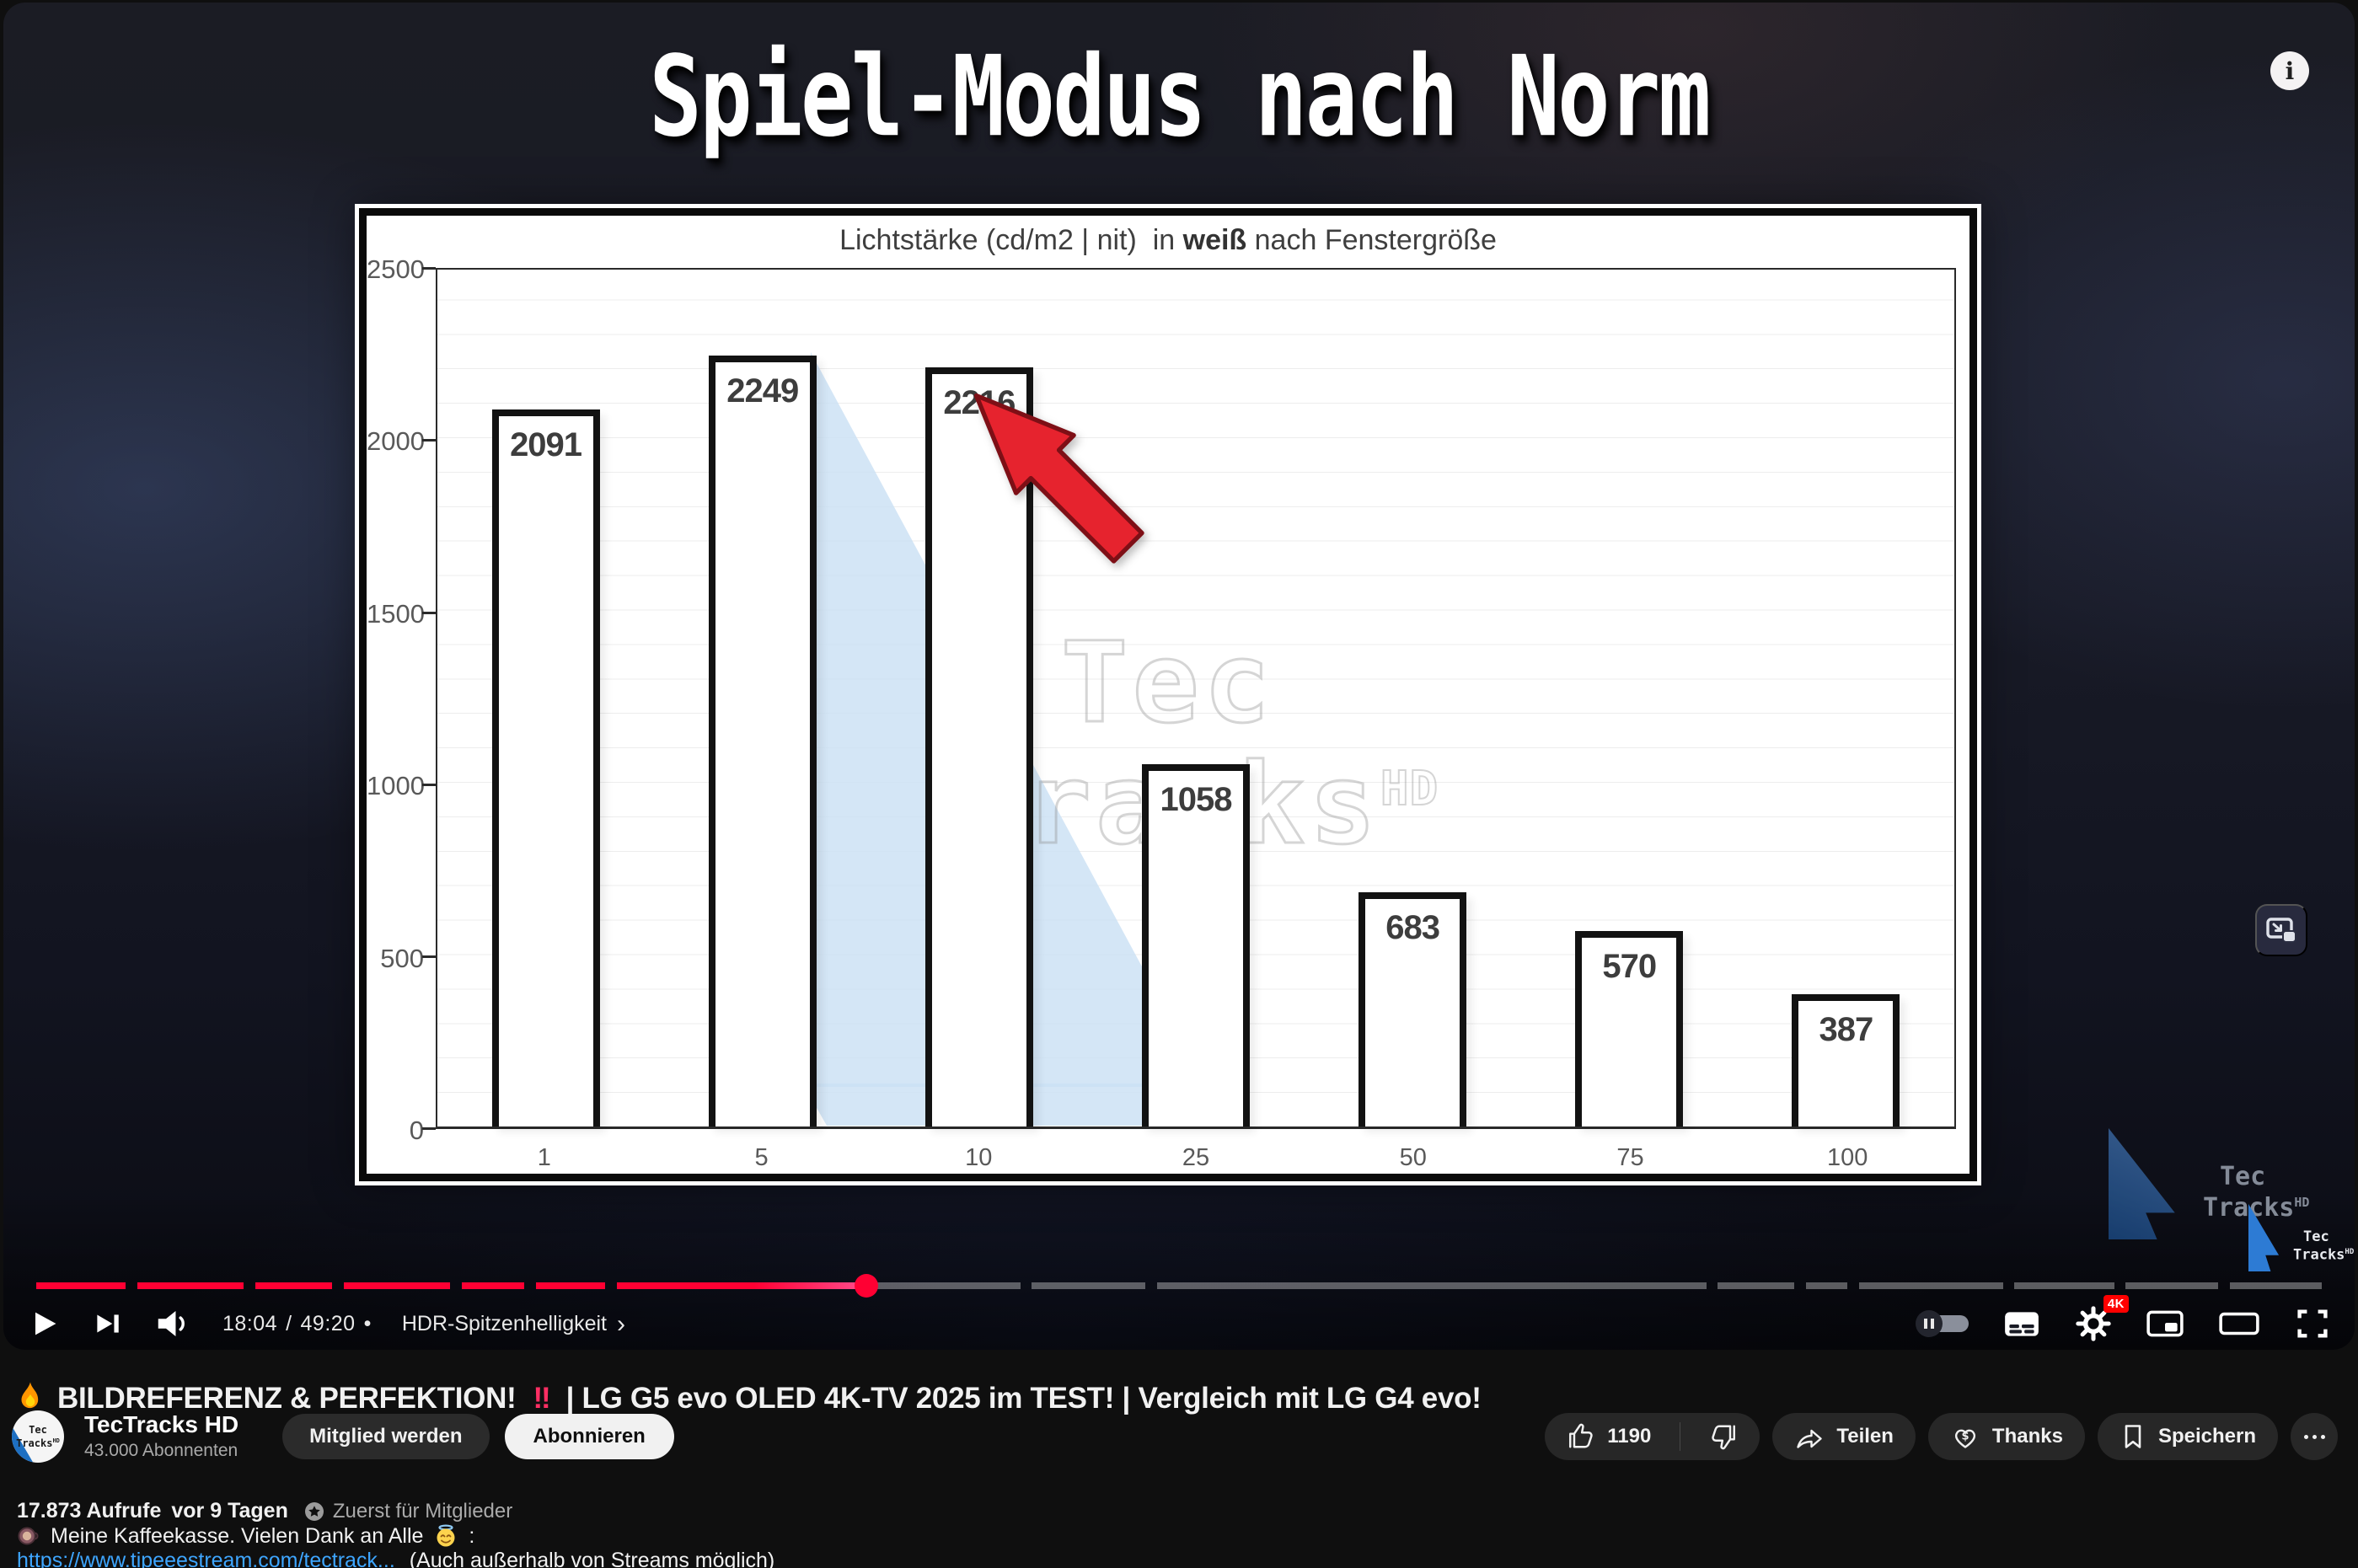  What do you see at coordinates (422, 1511) in the screenshot?
I see `members-first-label: Zuerst für Mitglieder` at bounding box center [422, 1511].